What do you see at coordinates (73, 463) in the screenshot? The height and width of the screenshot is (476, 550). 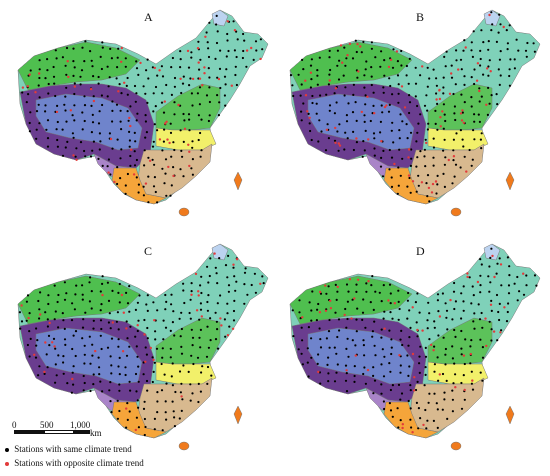 I see `legend-opposite-trend: Stations with opposite climate trend` at bounding box center [73, 463].